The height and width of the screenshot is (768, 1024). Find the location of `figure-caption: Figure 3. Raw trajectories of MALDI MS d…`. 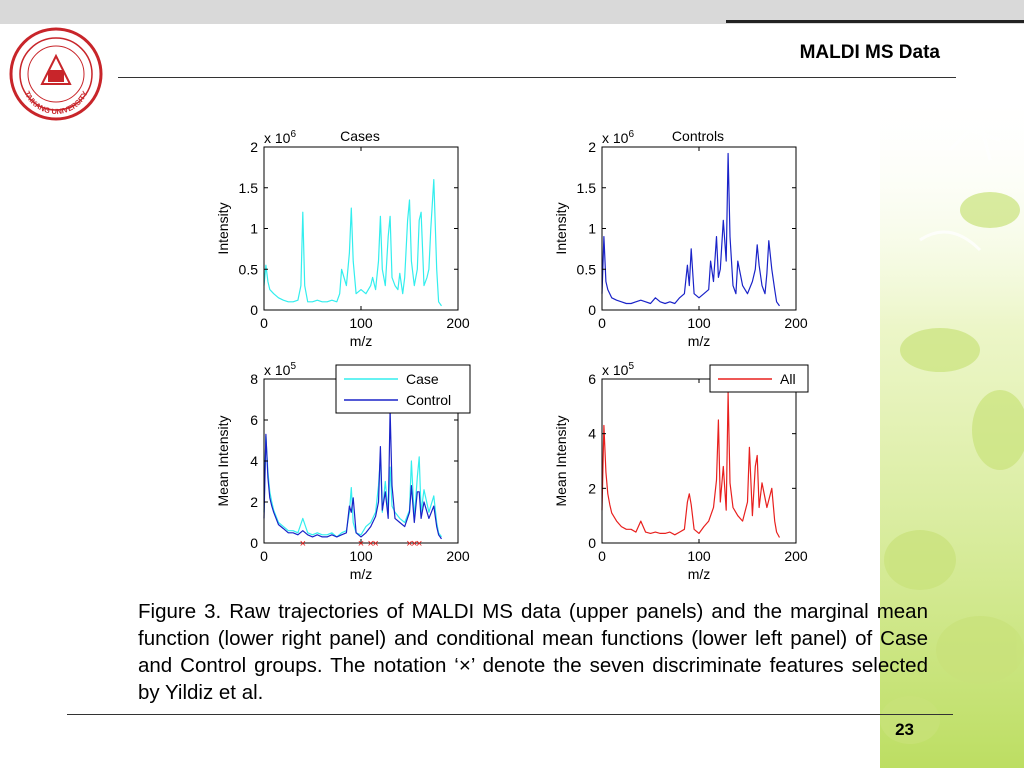

figure-caption: Figure 3. Raw trajectories of MALDI MS d… is located at coordinates (533, 652).